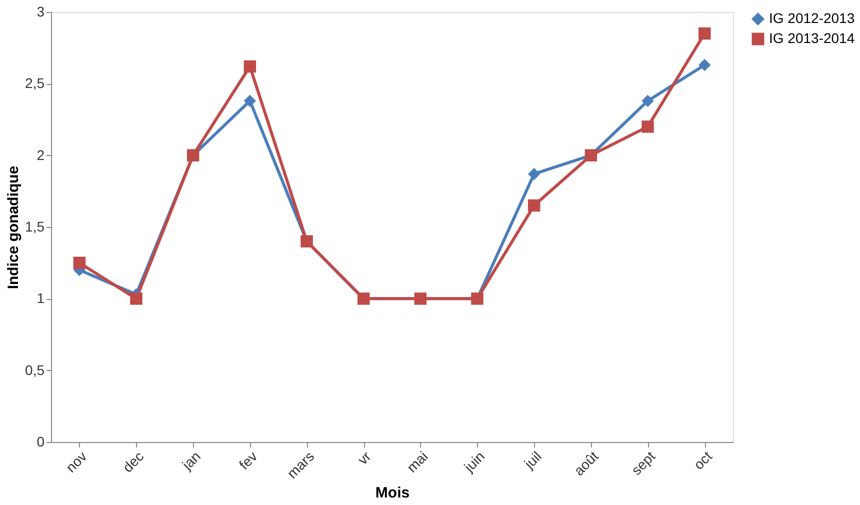 The width and height of the screenshot is (860, 505). What do you see at coordinates (133, 462) in the screenshot?
I see `x-tick-label: dec` at bounding box center [133, 462].